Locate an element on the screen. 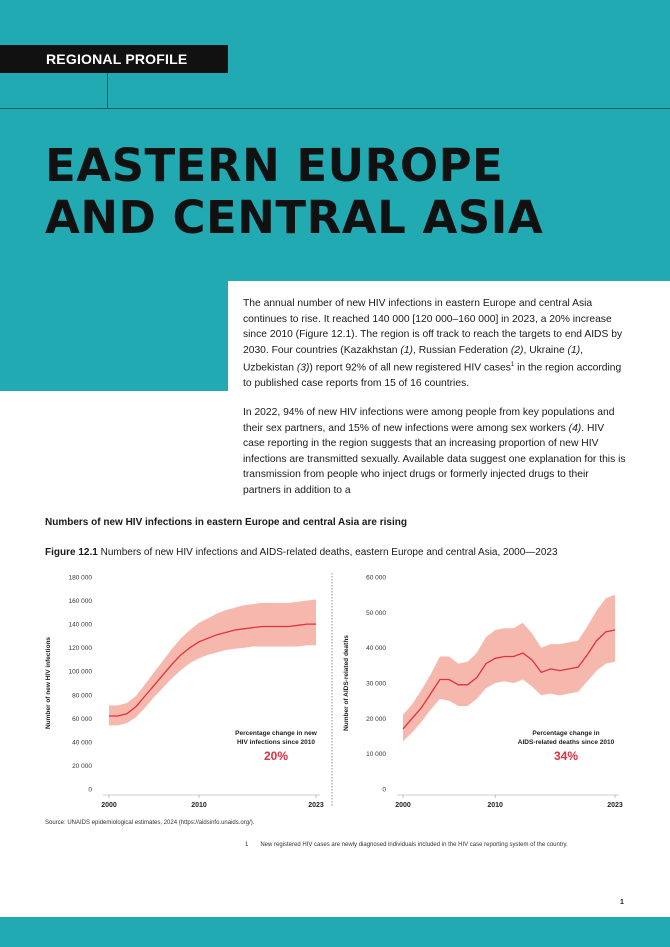  intro-panel is located at coordinates (449, 336).